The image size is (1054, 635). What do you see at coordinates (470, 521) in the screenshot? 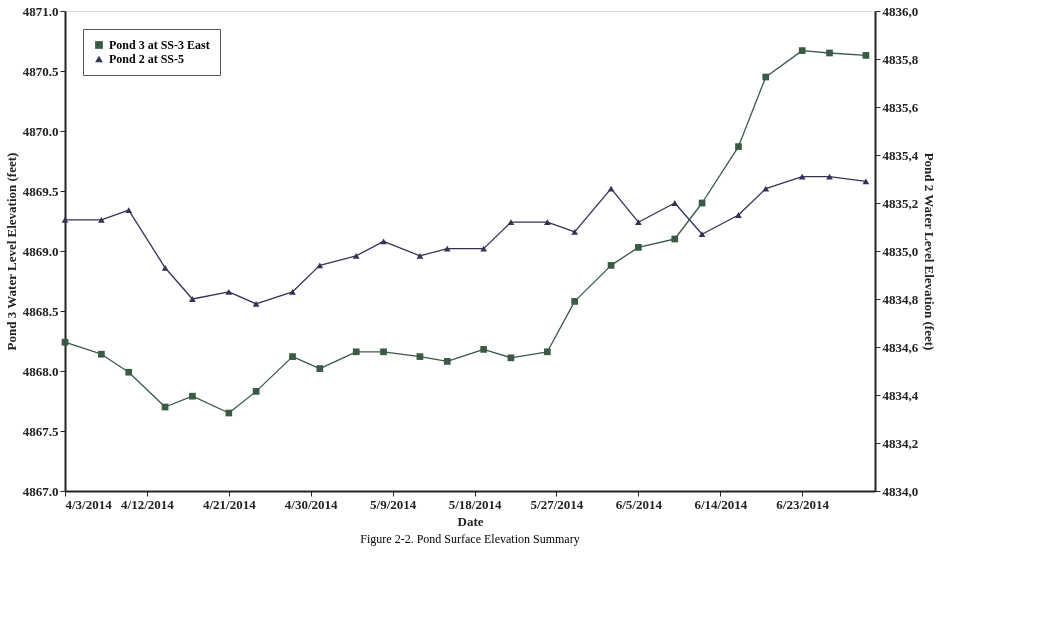
I see `x-axis-title: Date` at bounding box center [470, 521].